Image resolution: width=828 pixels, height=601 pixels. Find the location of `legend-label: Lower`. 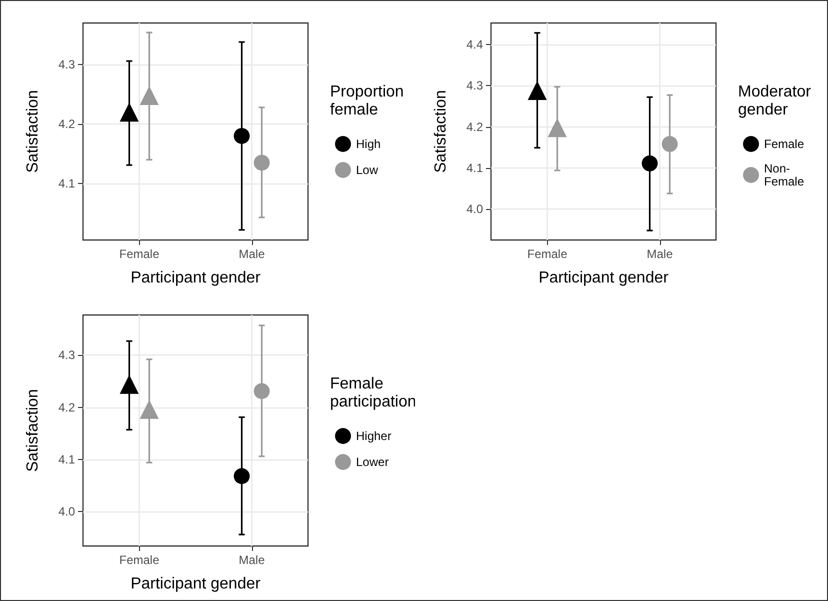

legend-label: Lower is located at coordinates (372, 462).